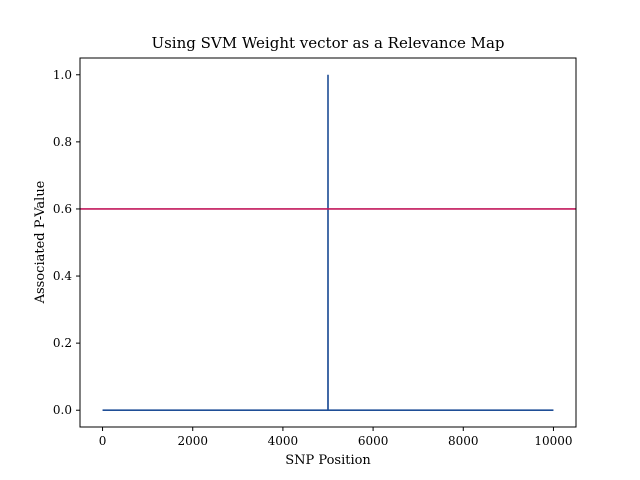 The height and width of the screenshot is (480, 640). What do you see at coordinates (283, 441) in the screenshot?
I see `x-tick-label: 4000` at bounding box center [283, 441].